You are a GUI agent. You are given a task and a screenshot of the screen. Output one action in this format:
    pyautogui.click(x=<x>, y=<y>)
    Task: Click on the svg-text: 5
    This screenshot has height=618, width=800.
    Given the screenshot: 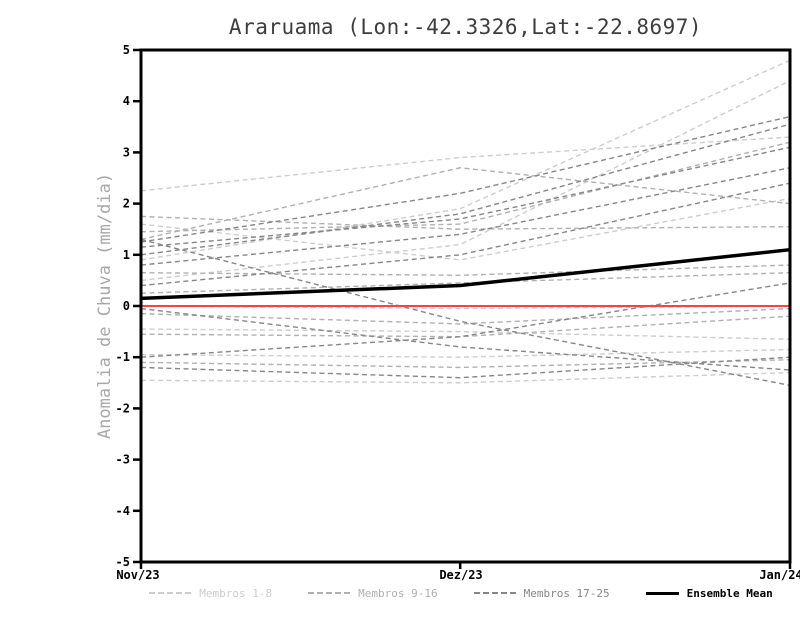 What is the action you would take?
    pyautogui.click(x=126, y=50)
    